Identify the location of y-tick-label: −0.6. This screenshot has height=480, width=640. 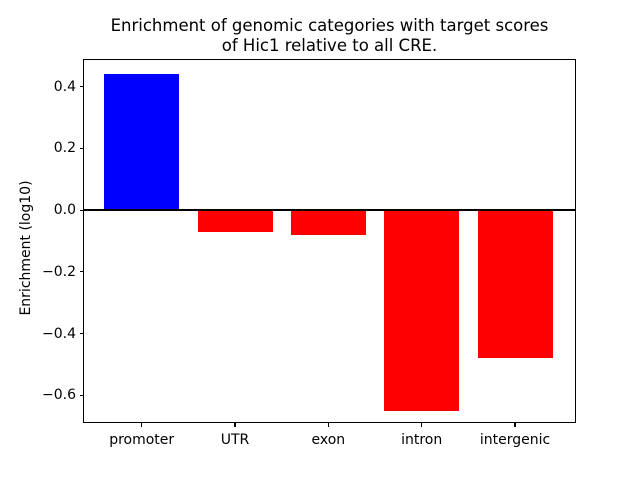
(59, 395).